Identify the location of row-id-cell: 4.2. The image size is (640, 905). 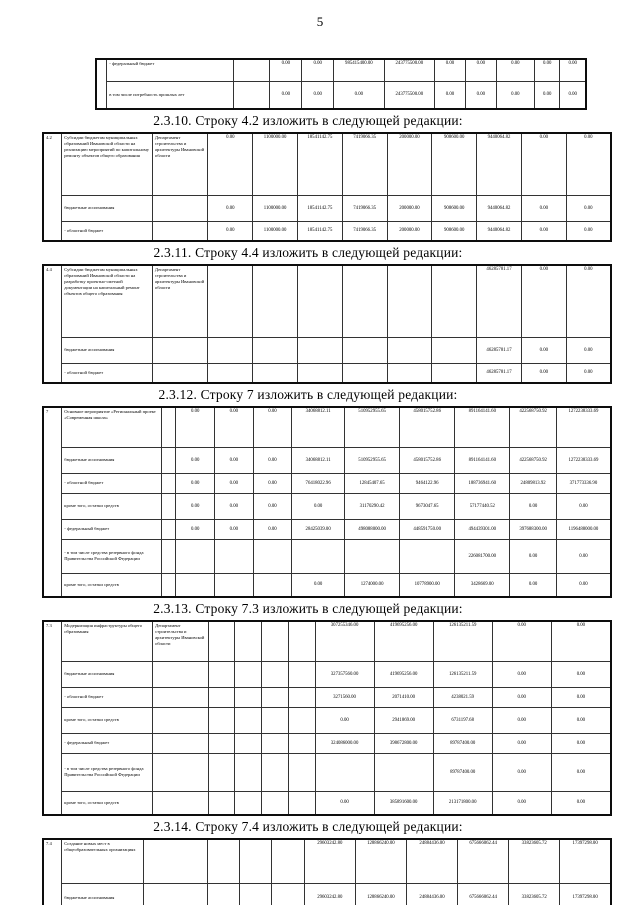
(52, 187).